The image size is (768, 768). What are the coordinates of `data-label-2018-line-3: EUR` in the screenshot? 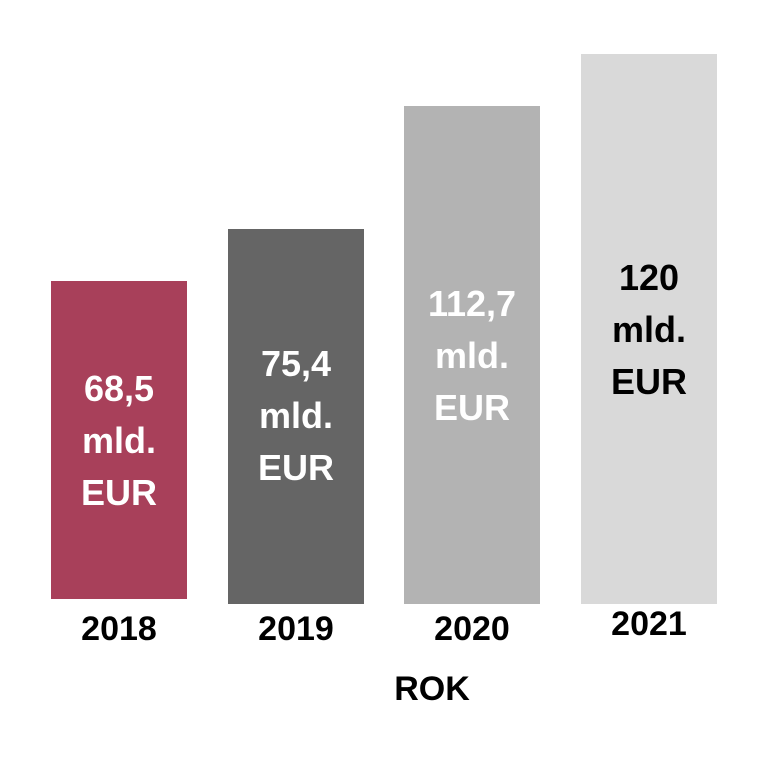 It's located at (119, 492).